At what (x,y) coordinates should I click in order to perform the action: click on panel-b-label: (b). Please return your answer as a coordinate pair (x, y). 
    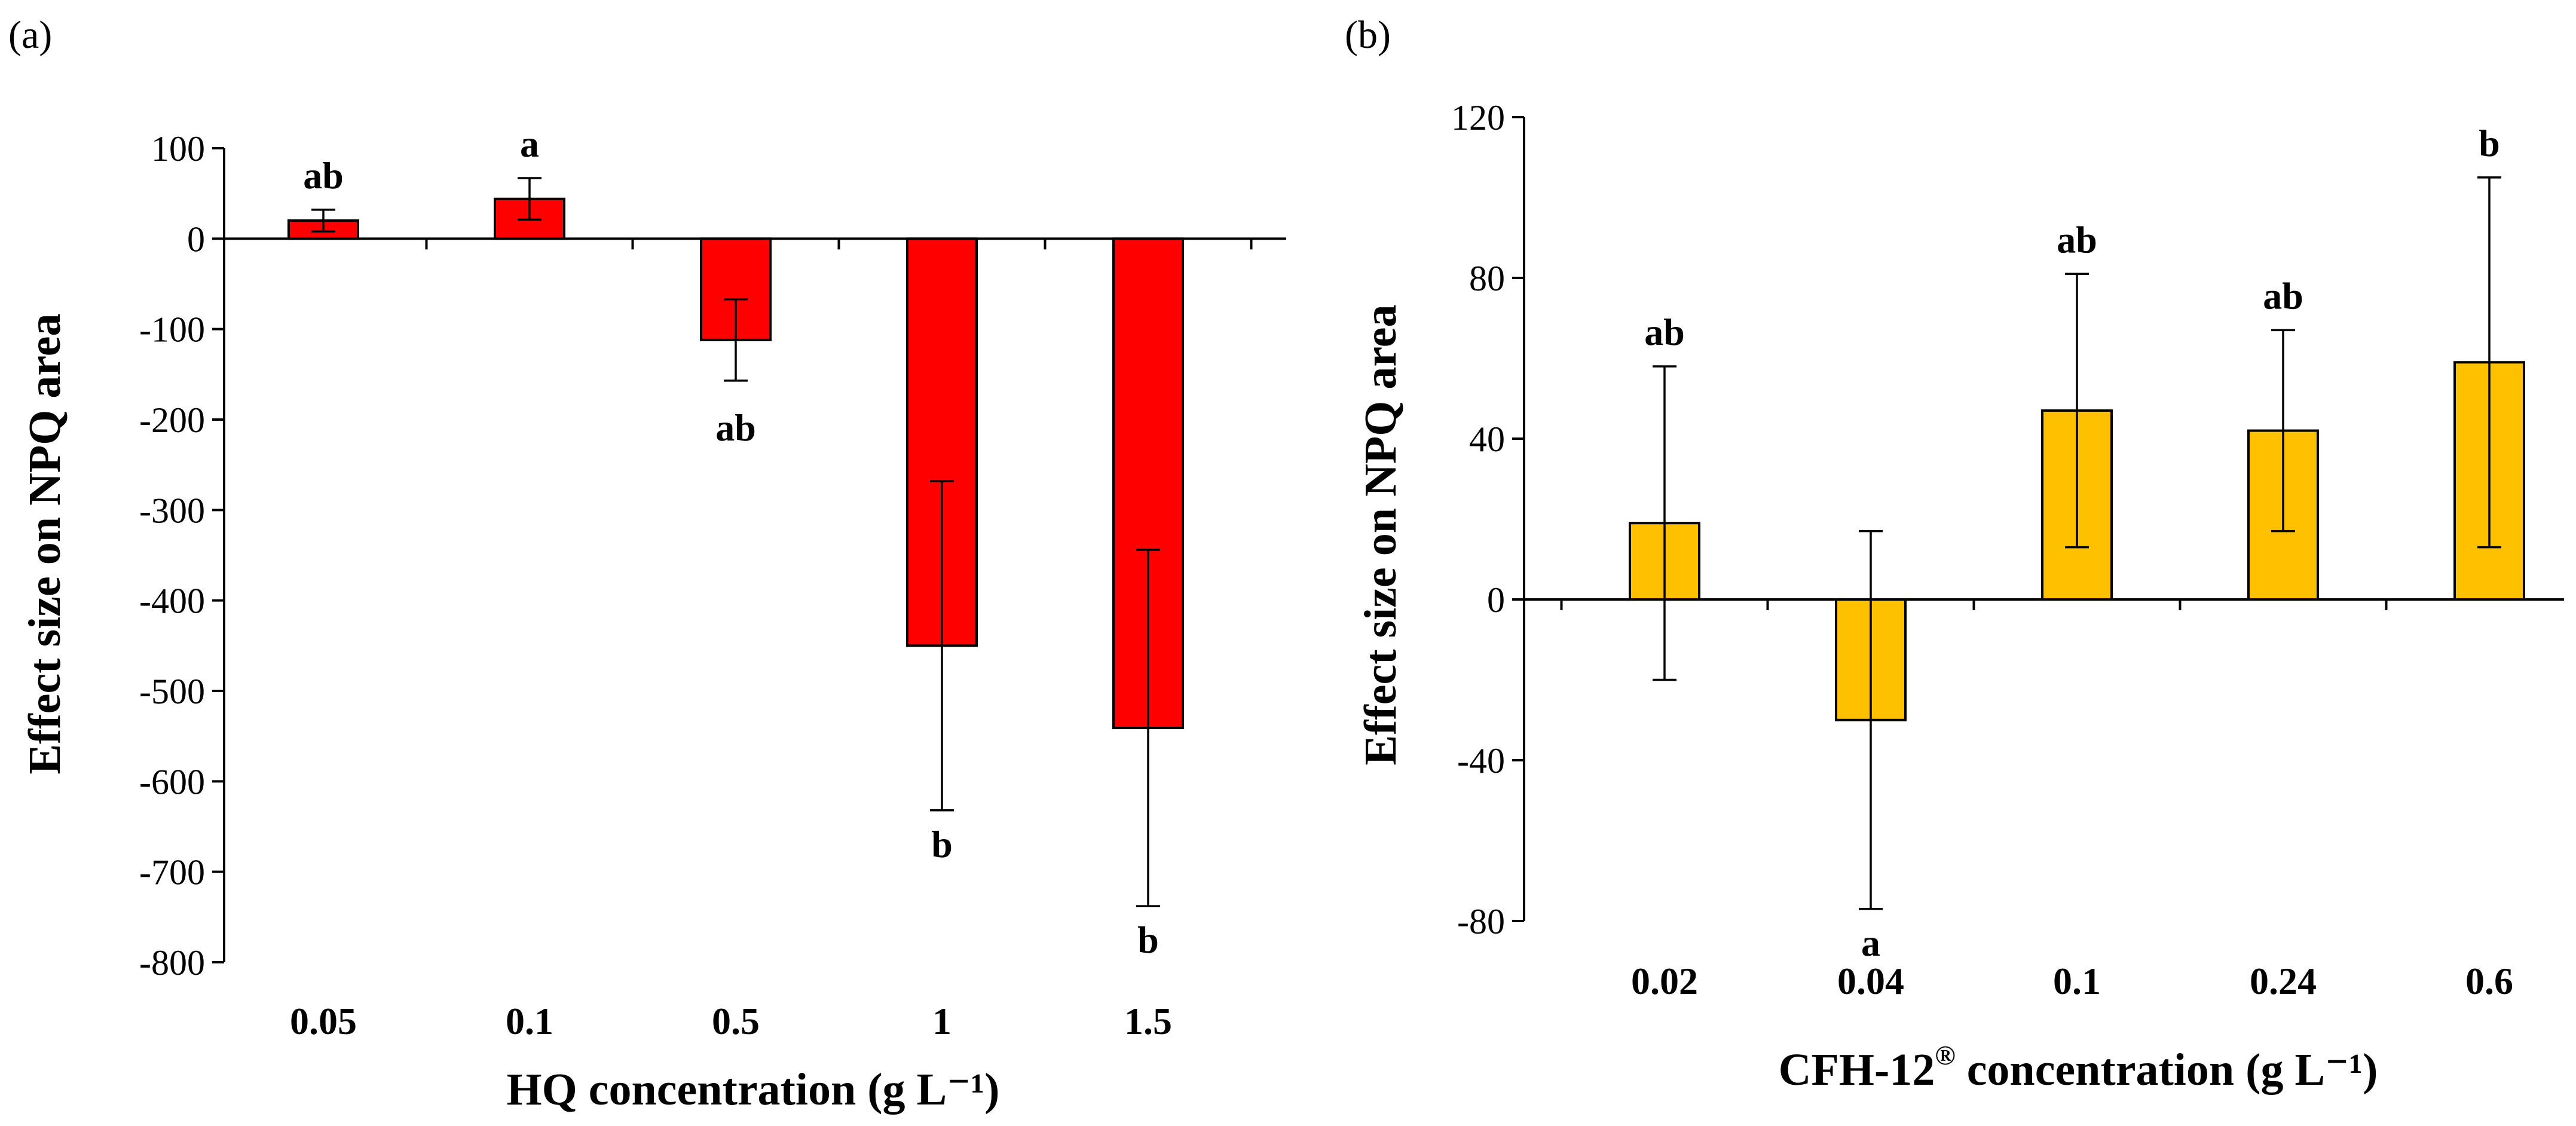
    Looking at the image, I should click on (1368, 35).